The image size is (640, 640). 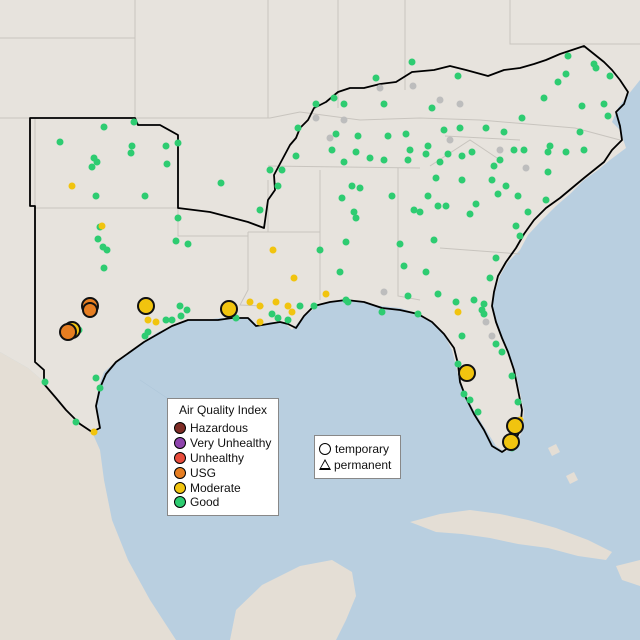 What do you see at coordinates (88, 496) in the screenshot?
I see `mexico-landmass` at bounding box center [88, 496].